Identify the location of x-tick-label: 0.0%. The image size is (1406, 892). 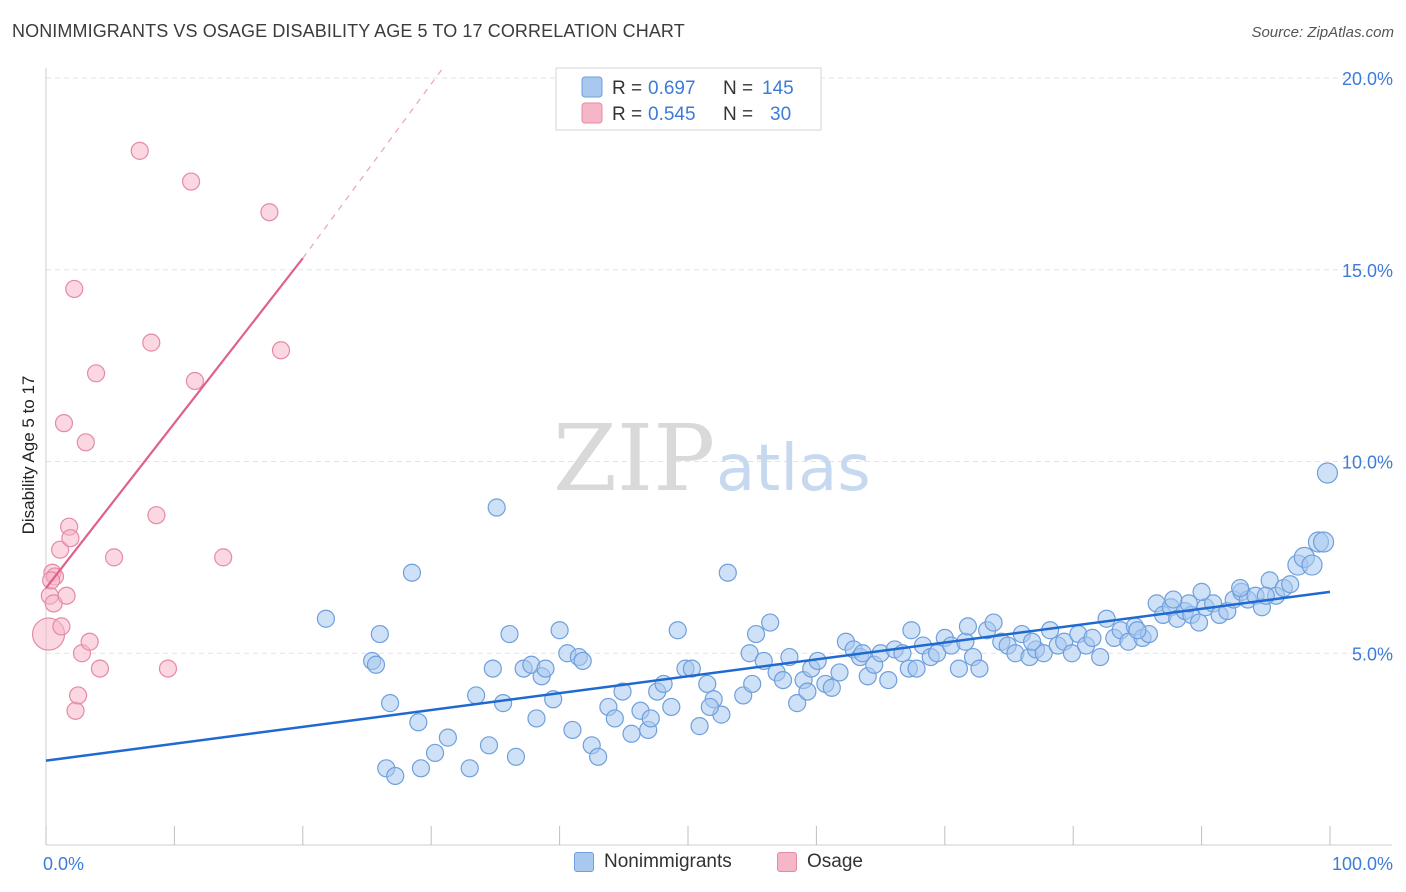
(63, 864).